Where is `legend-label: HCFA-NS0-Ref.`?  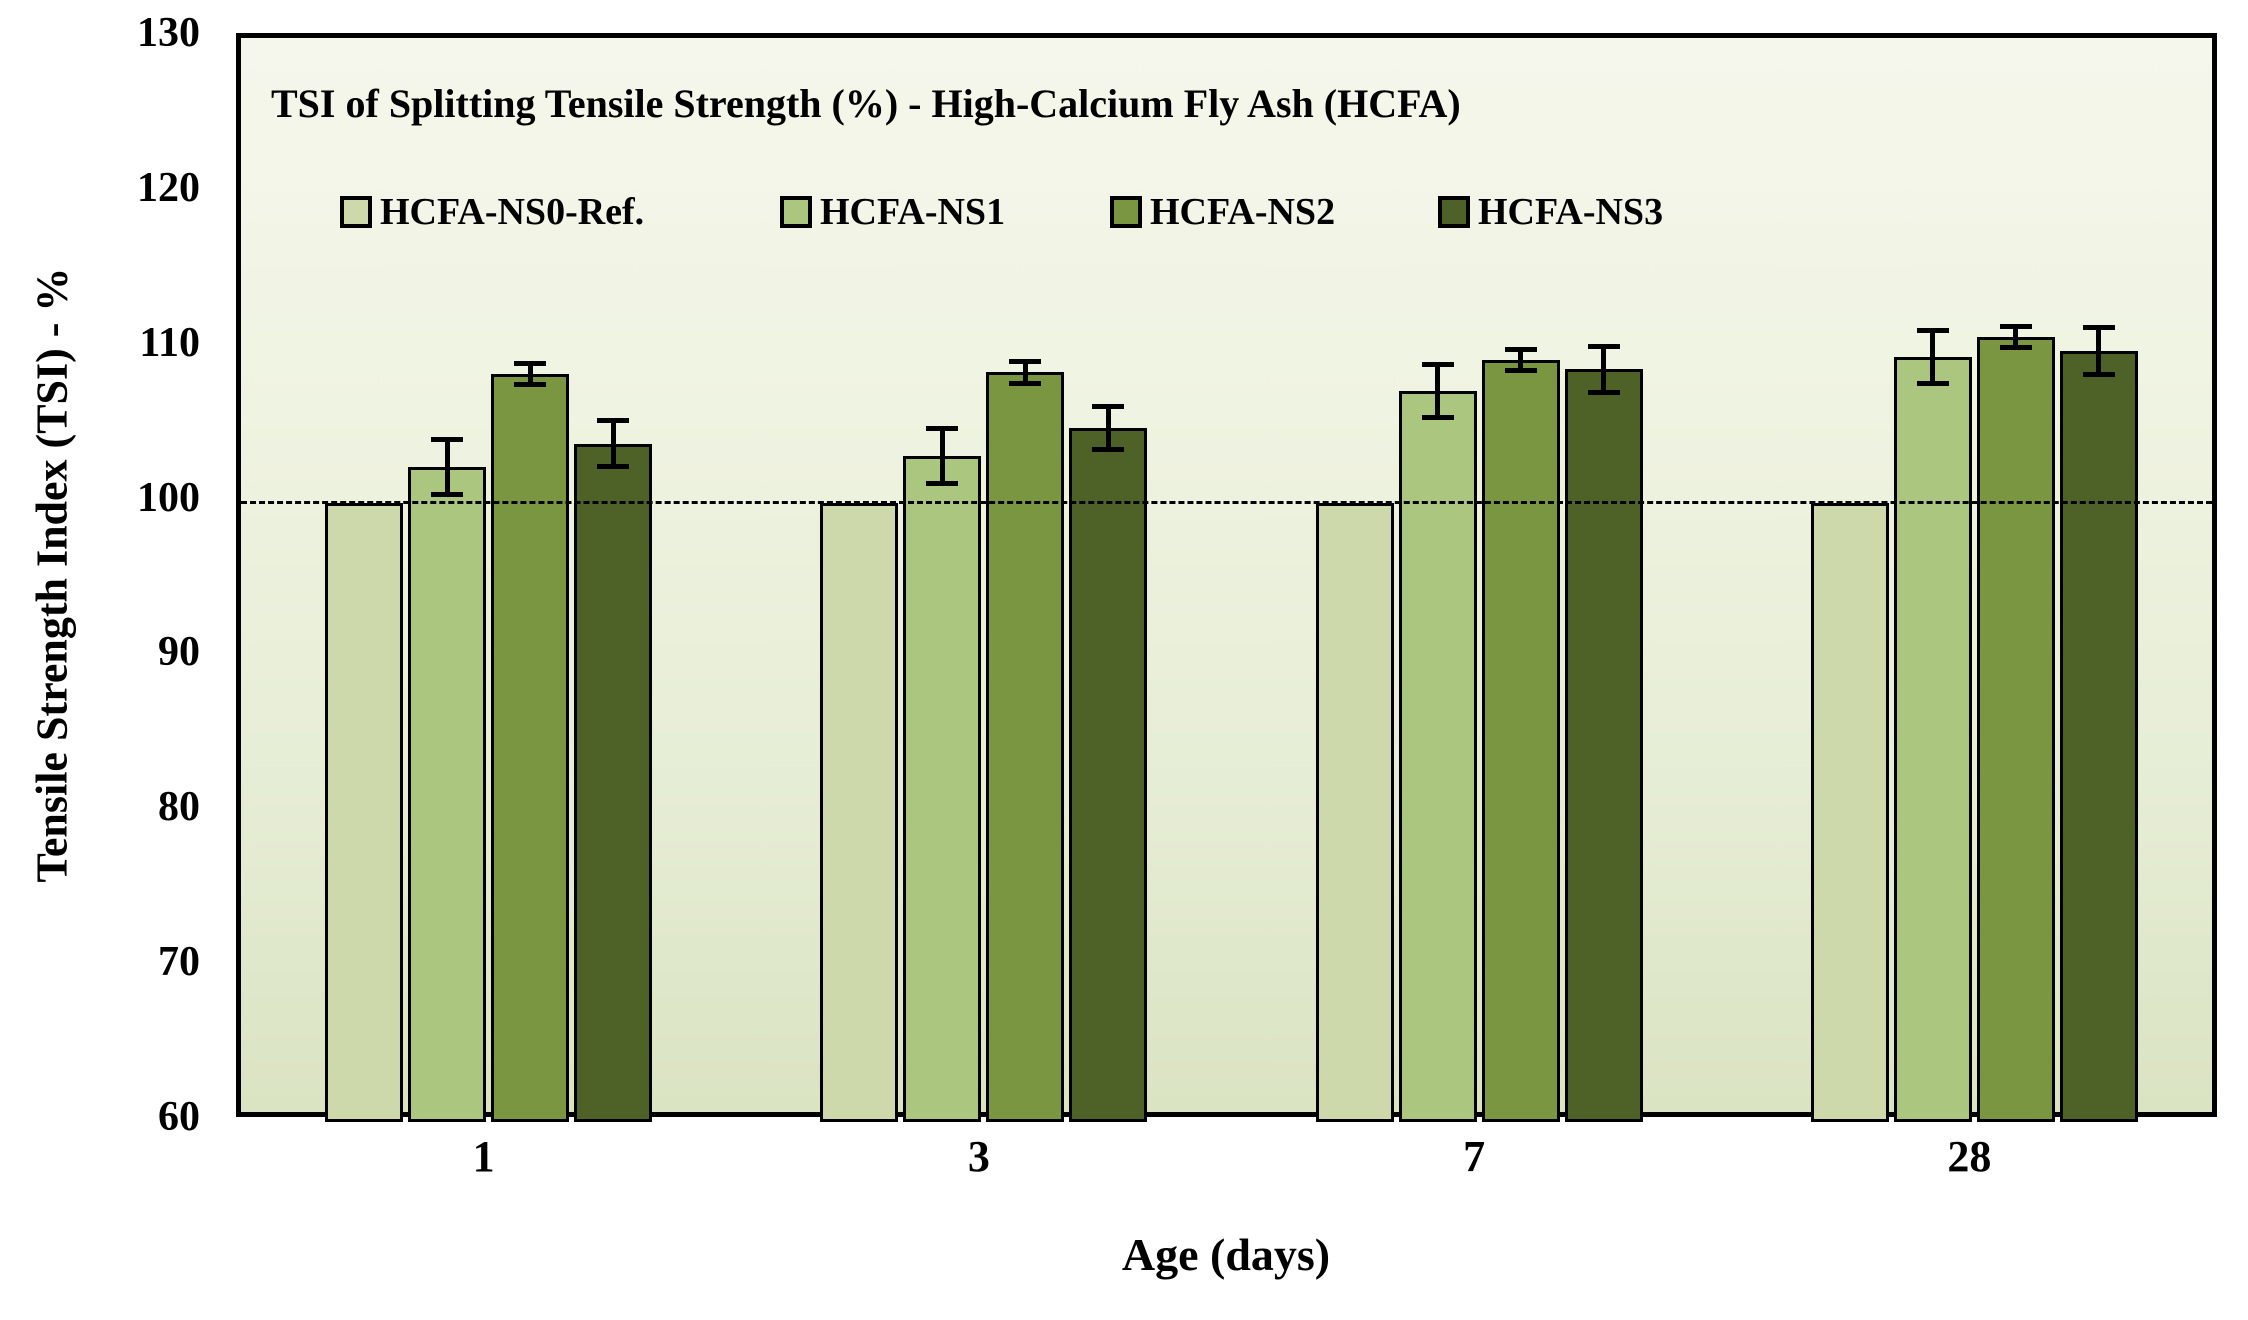 legend-label: HCFA-NS0-Ref. is located at coordinates (512, 212).